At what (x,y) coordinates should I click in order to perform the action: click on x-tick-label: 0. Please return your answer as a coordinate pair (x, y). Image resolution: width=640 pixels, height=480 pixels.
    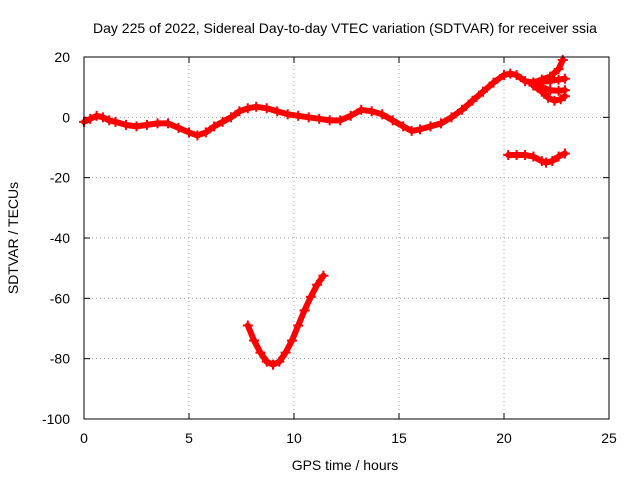
    Looking at the image, I should click on (84, 438).